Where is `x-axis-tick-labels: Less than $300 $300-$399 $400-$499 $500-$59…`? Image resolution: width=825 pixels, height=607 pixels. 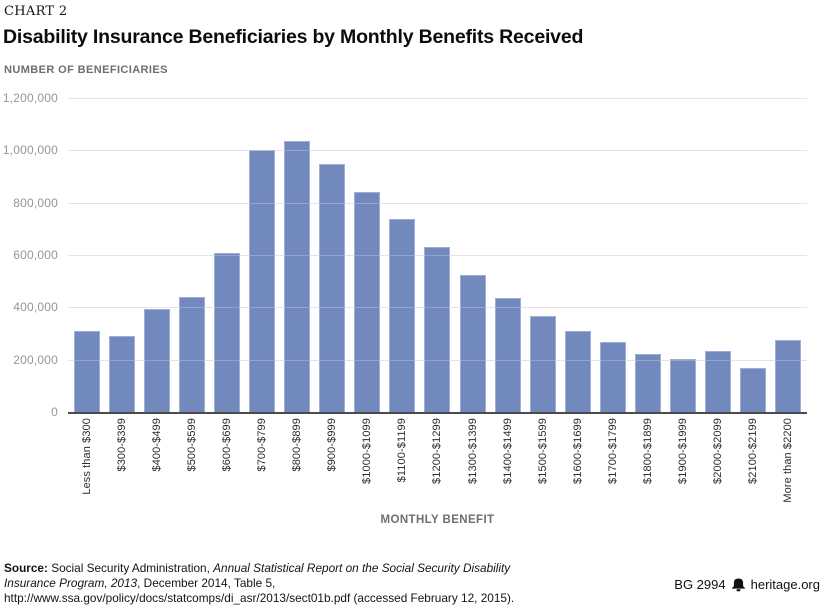
x-axis-tick-labels: Less than $300 $300-$399 $400-$499 $500-$59… is located at coordinates (437, 466).